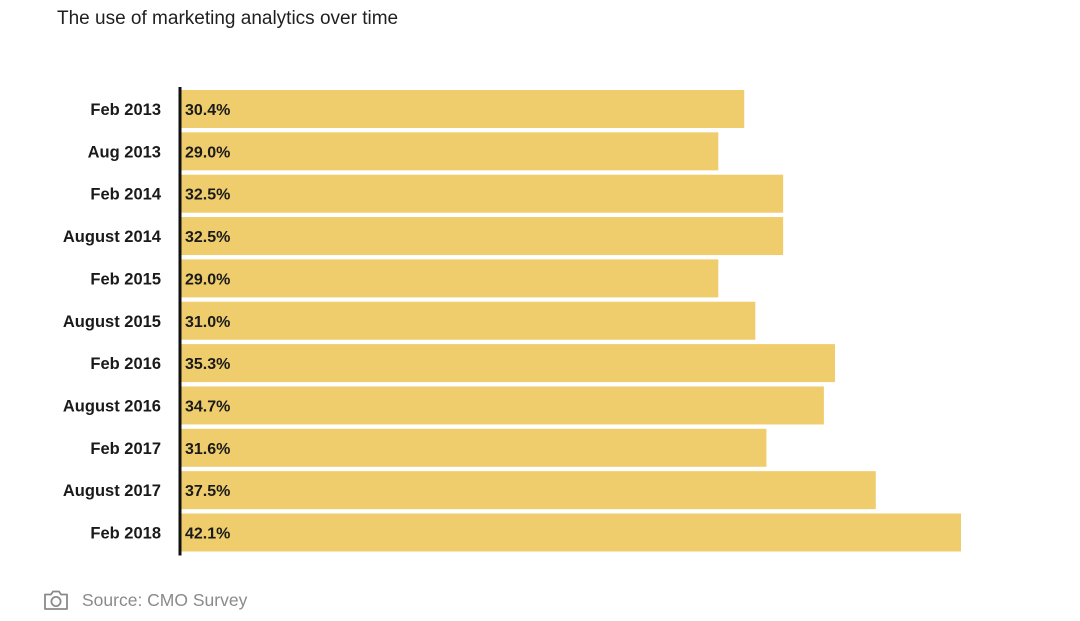  What do you see at coordinates (125, 534) in the screenshot?
I see `category-label: Feb 2018` at bounding box center [125, 534].